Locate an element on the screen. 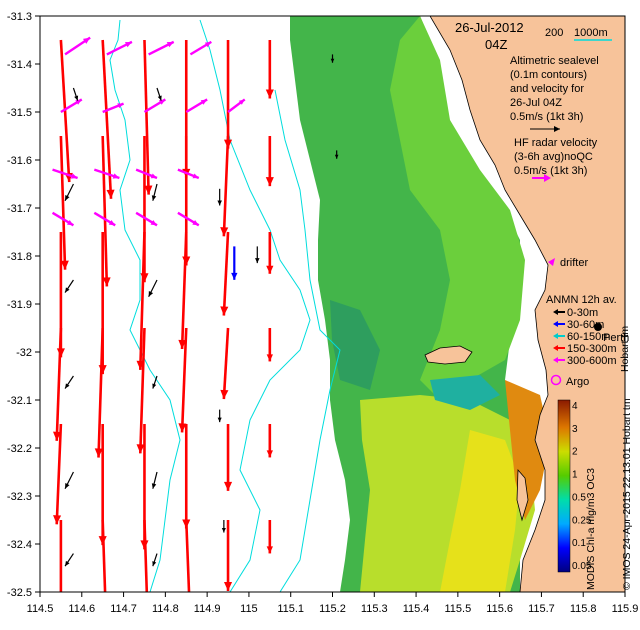 The width and height of the screenshot is (640, 630). y-tick-label: -31.9 is located at coordinates (19, 305).